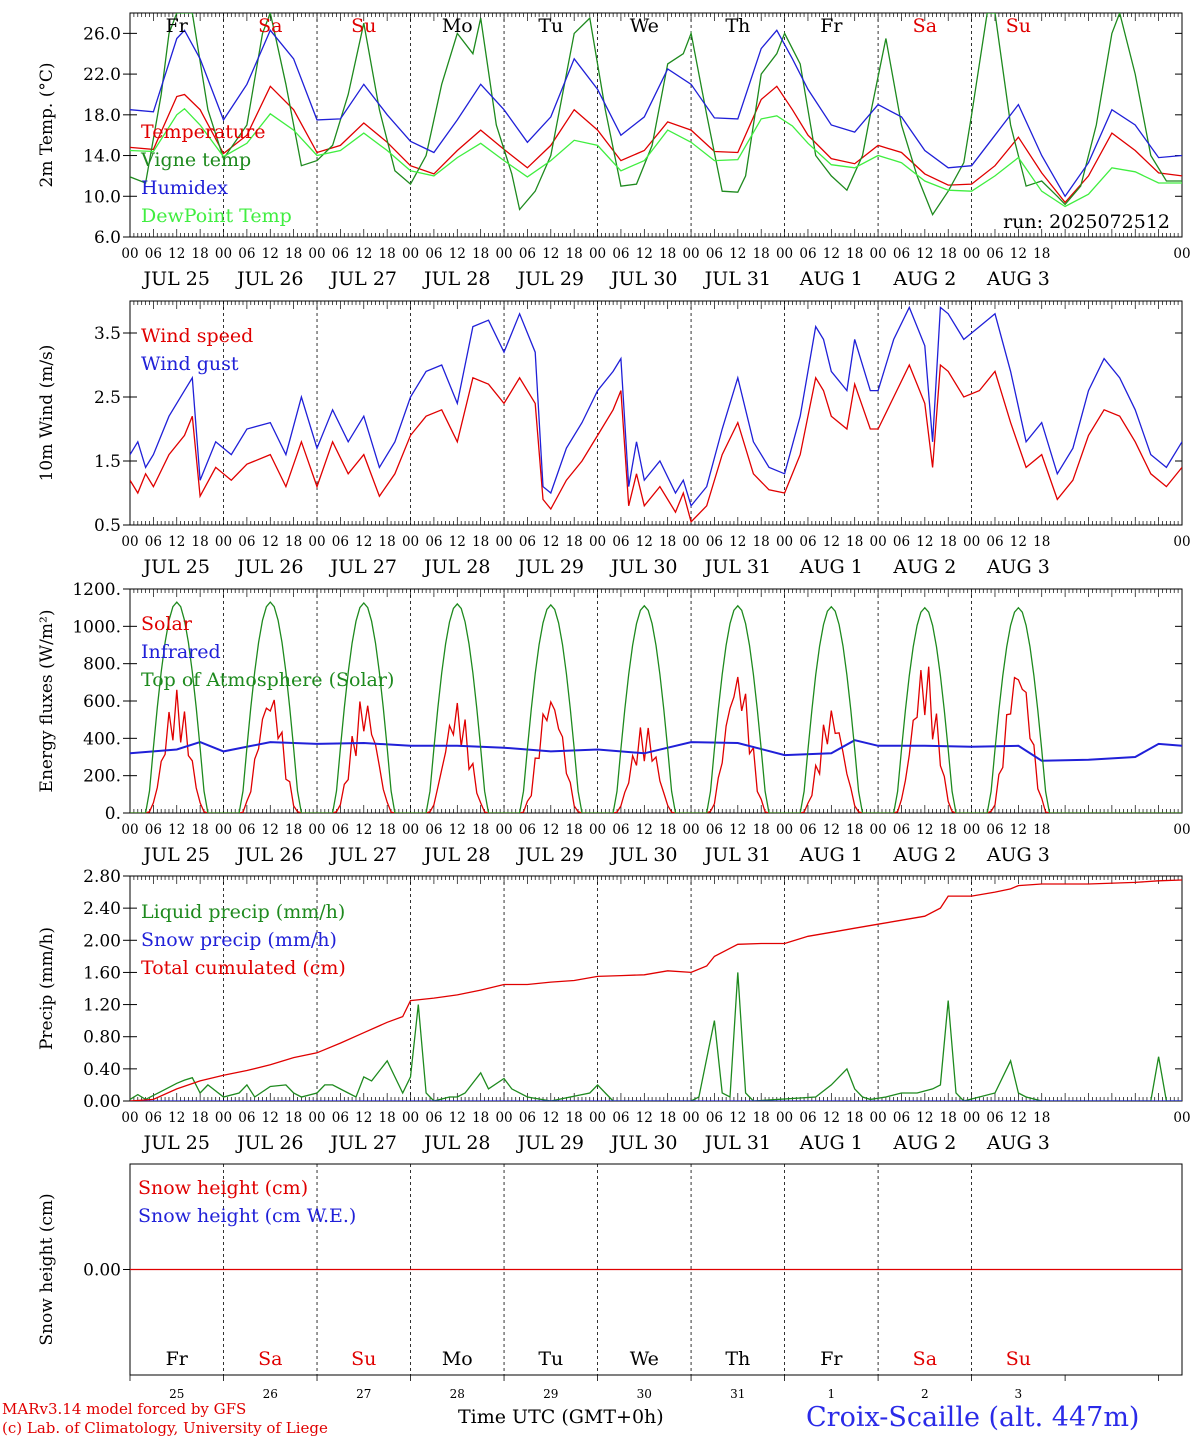 Image resolution: width=1194 pixels, height=1440 pixels. What do you see at coordinates (102, 877) in the screenshot?
I see `y-tick-label: 2.80` at bounding box center [102, 877].